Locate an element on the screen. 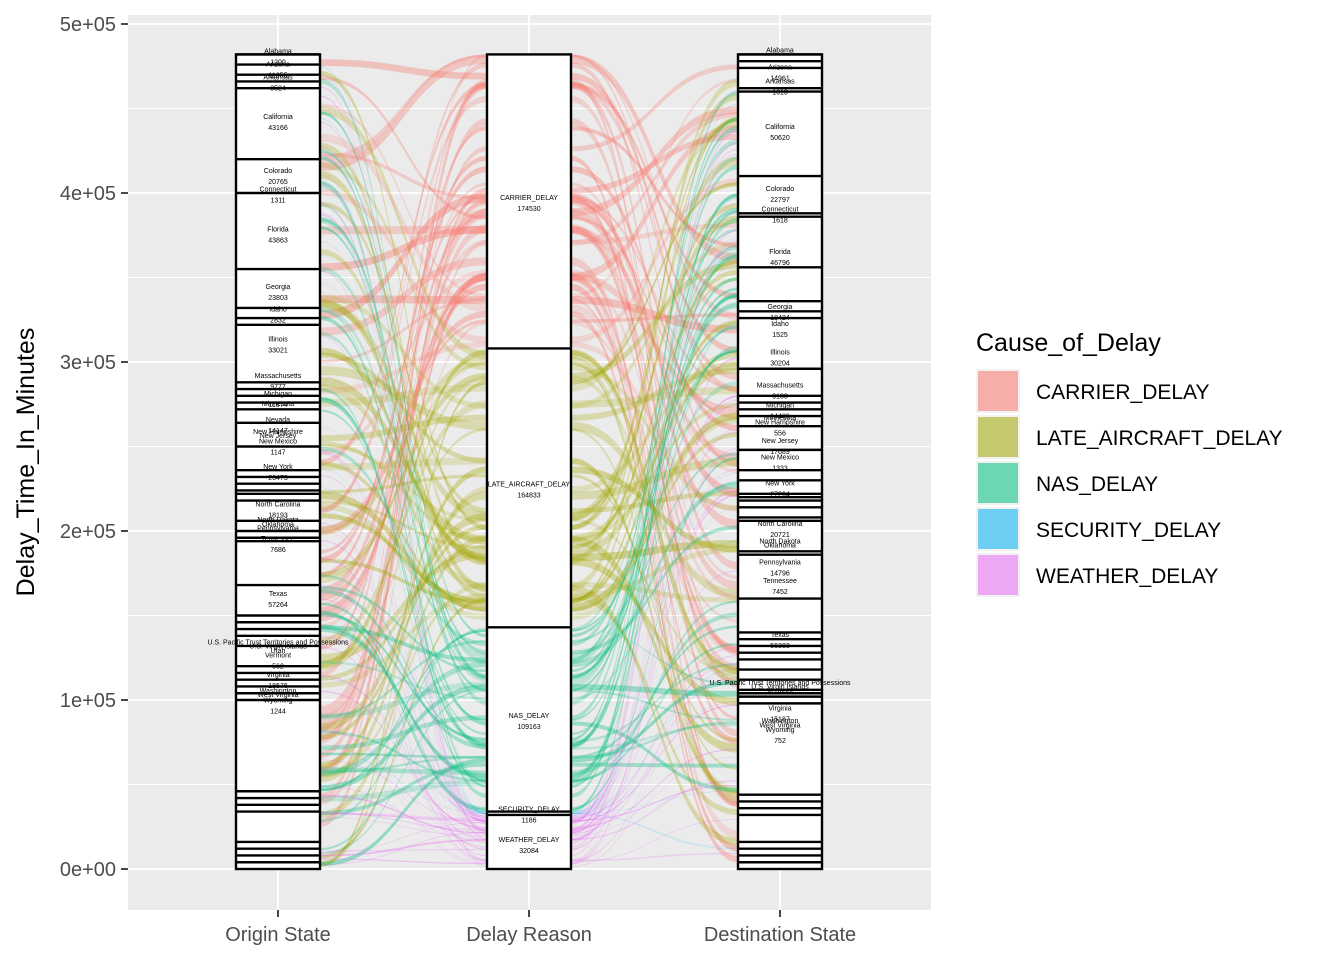 This screenshot has width=1344, height=960. origin-stratum-value-23: 57264 is located at coordinates (278, 605).